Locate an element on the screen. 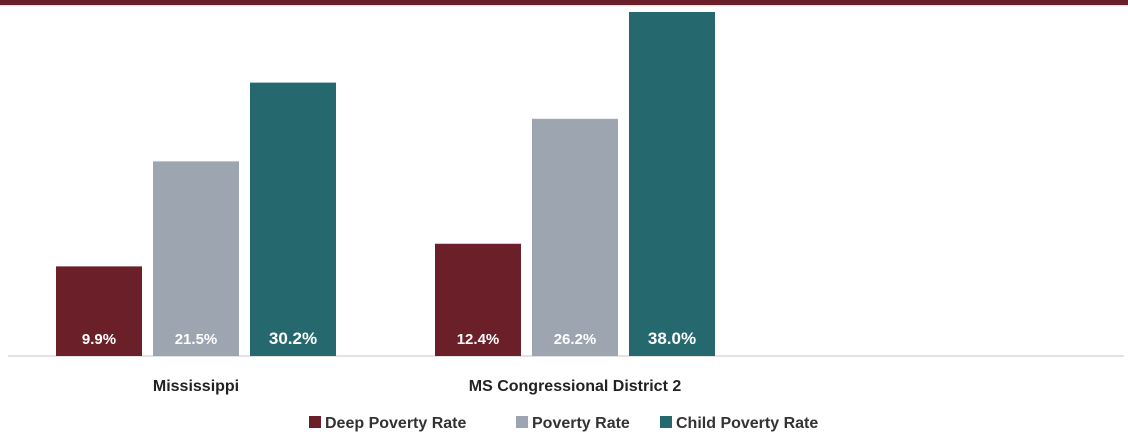 The height and width of the screenshot is (436, 1128). legend-label: Deep Poverty Rate is located at coordinates (395, 423).